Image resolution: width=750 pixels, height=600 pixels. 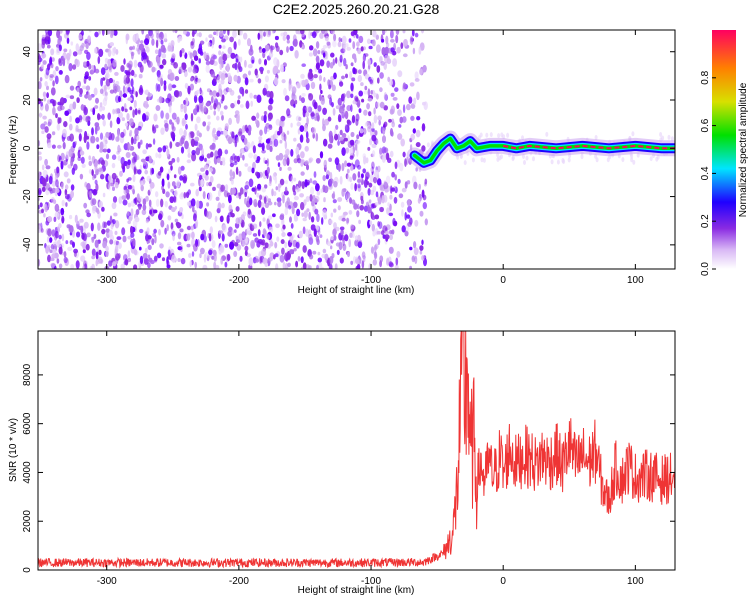 I want to click on spectrogram-x-tick-label: 100, so click(x=635, y=280).